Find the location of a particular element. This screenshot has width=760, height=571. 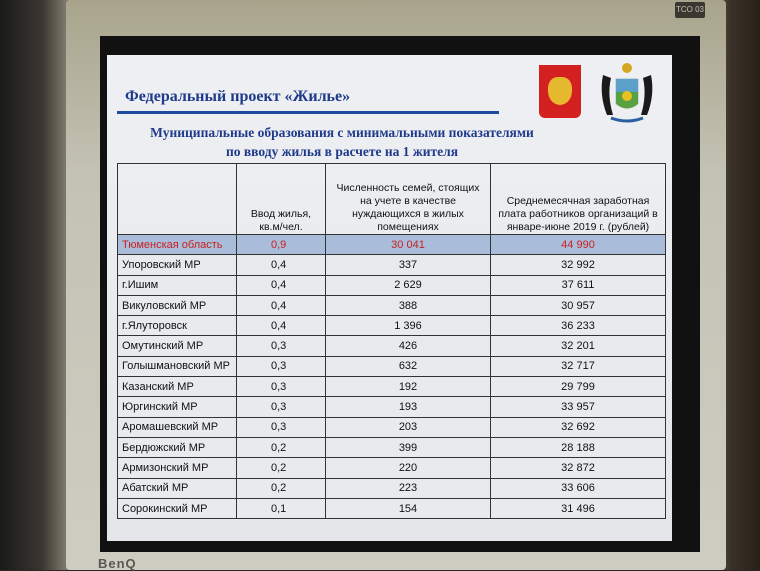

table-row: Упоровский МР 0,4 337 32 992 is located at coordinates (391, 265).